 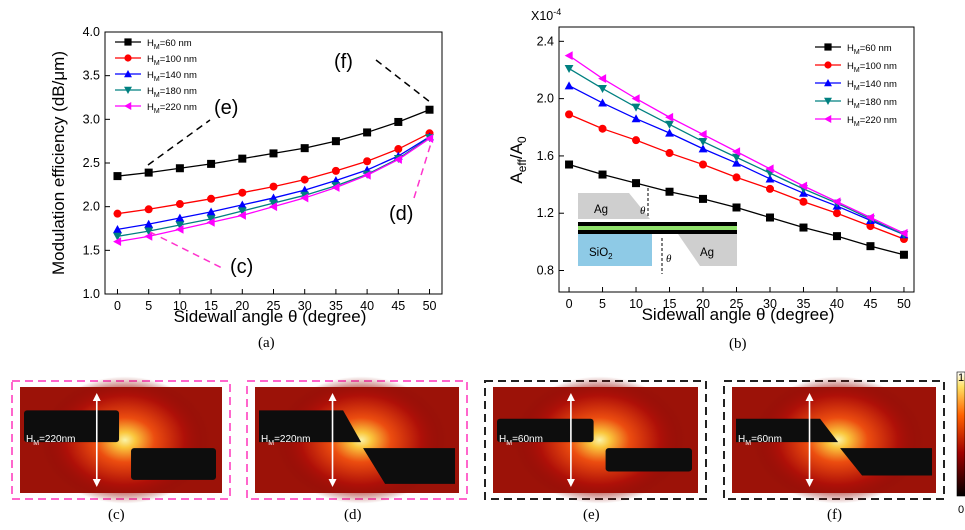 I want to click on field-hotspot, so click(x=599, y=440).